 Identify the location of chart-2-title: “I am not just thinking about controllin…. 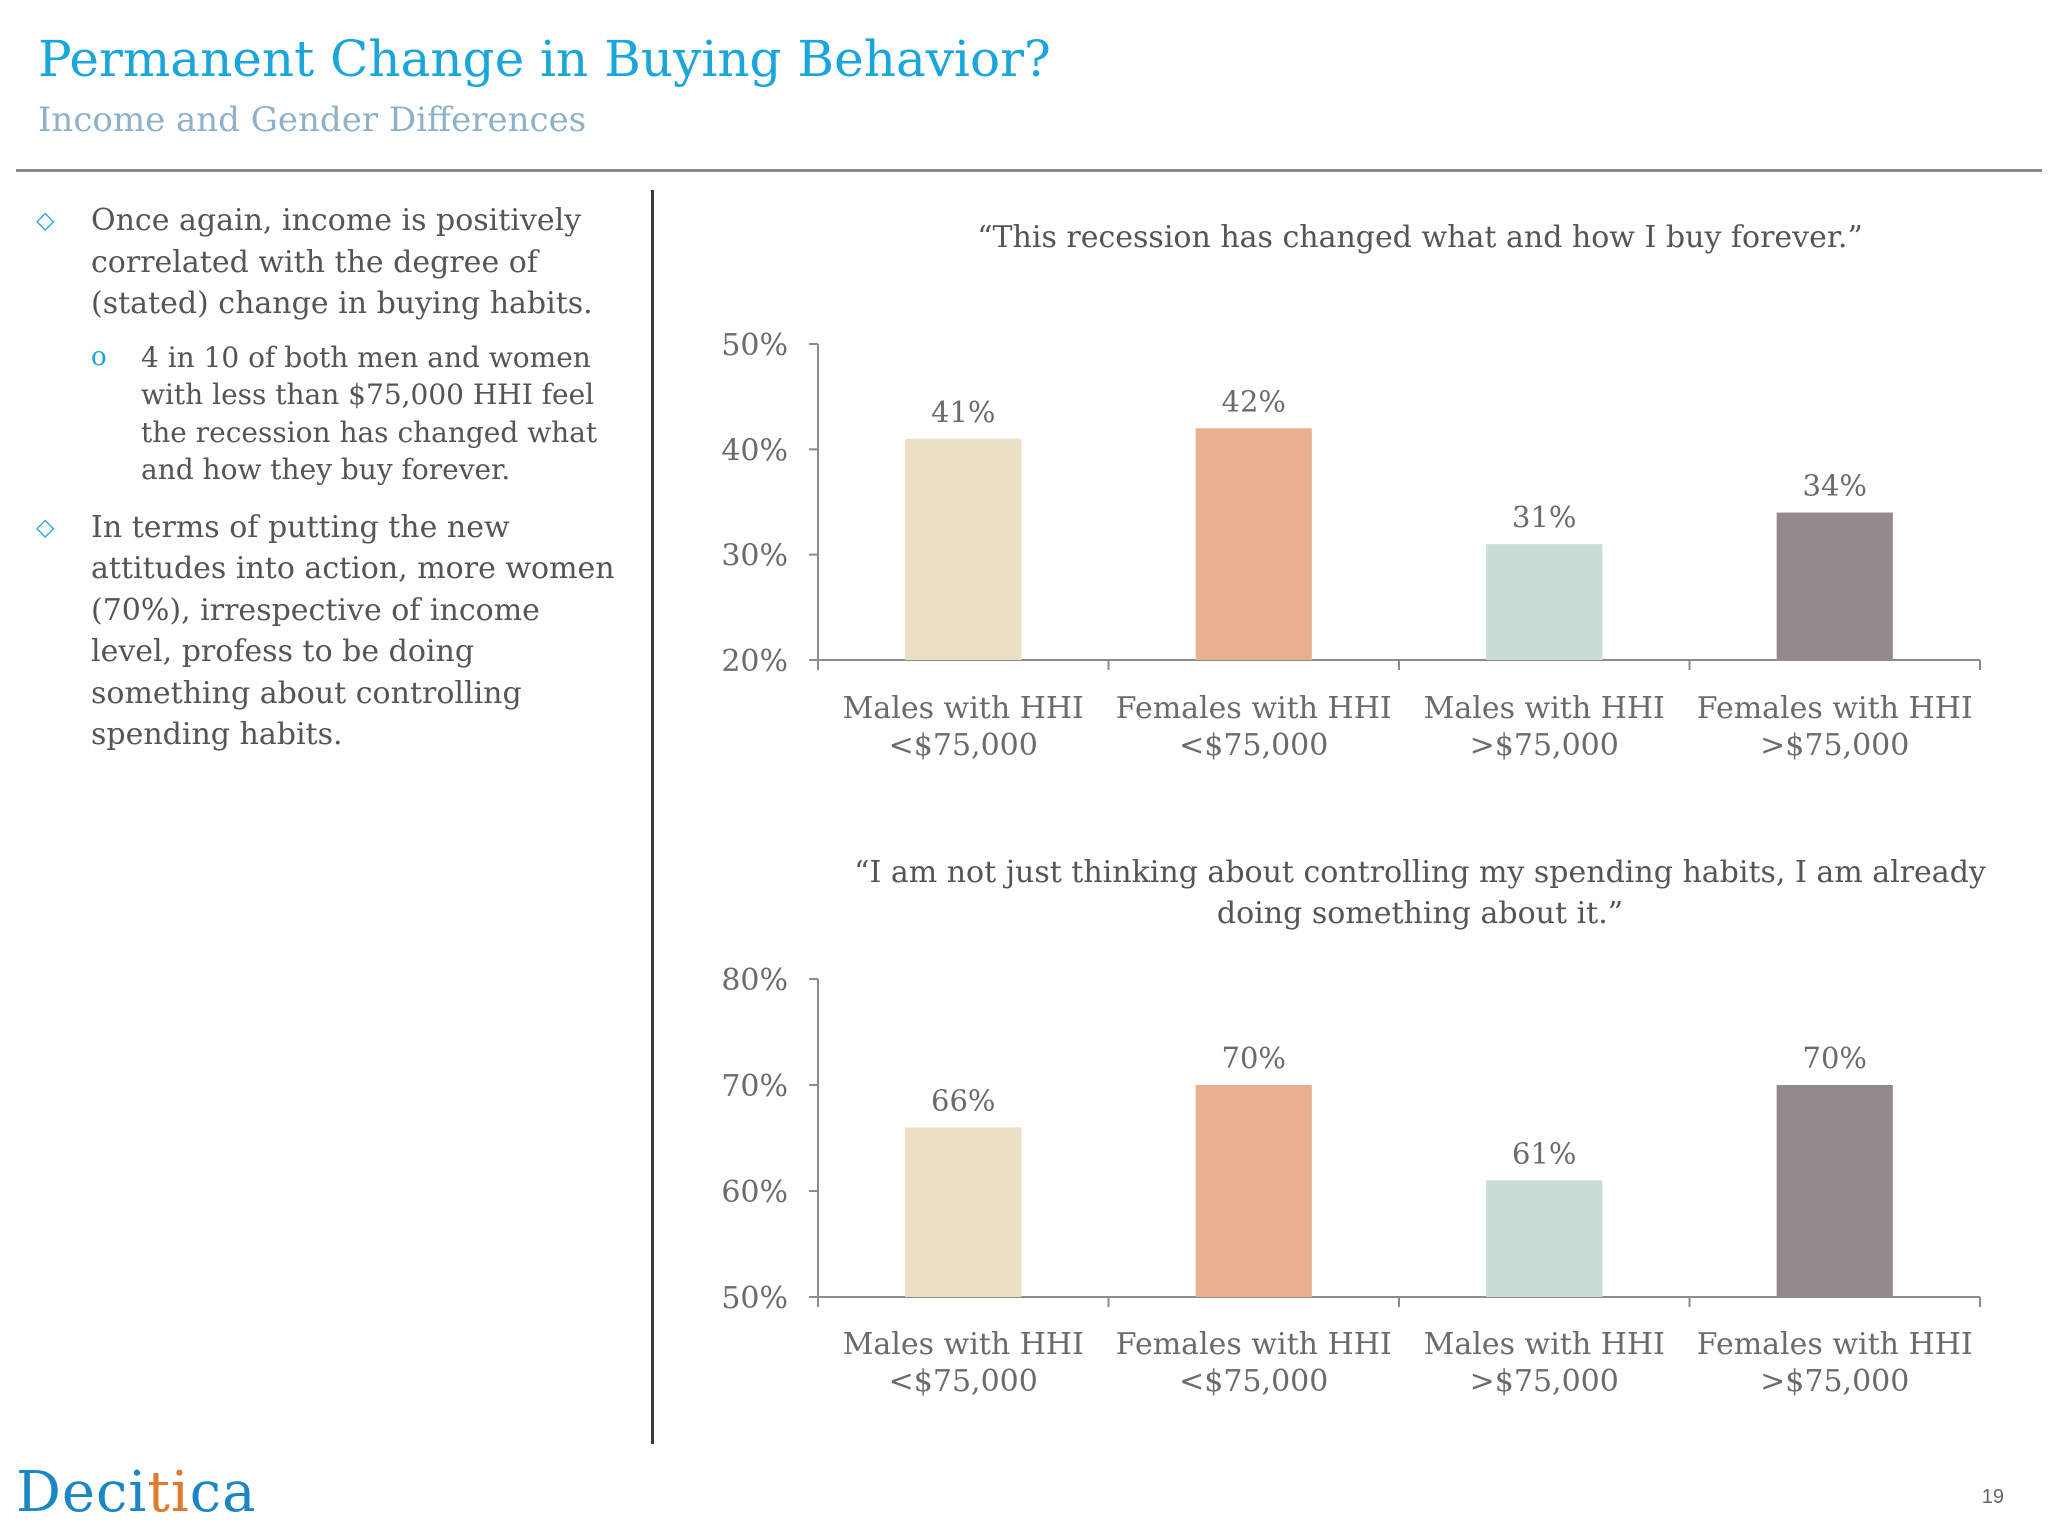
(1420, 893).